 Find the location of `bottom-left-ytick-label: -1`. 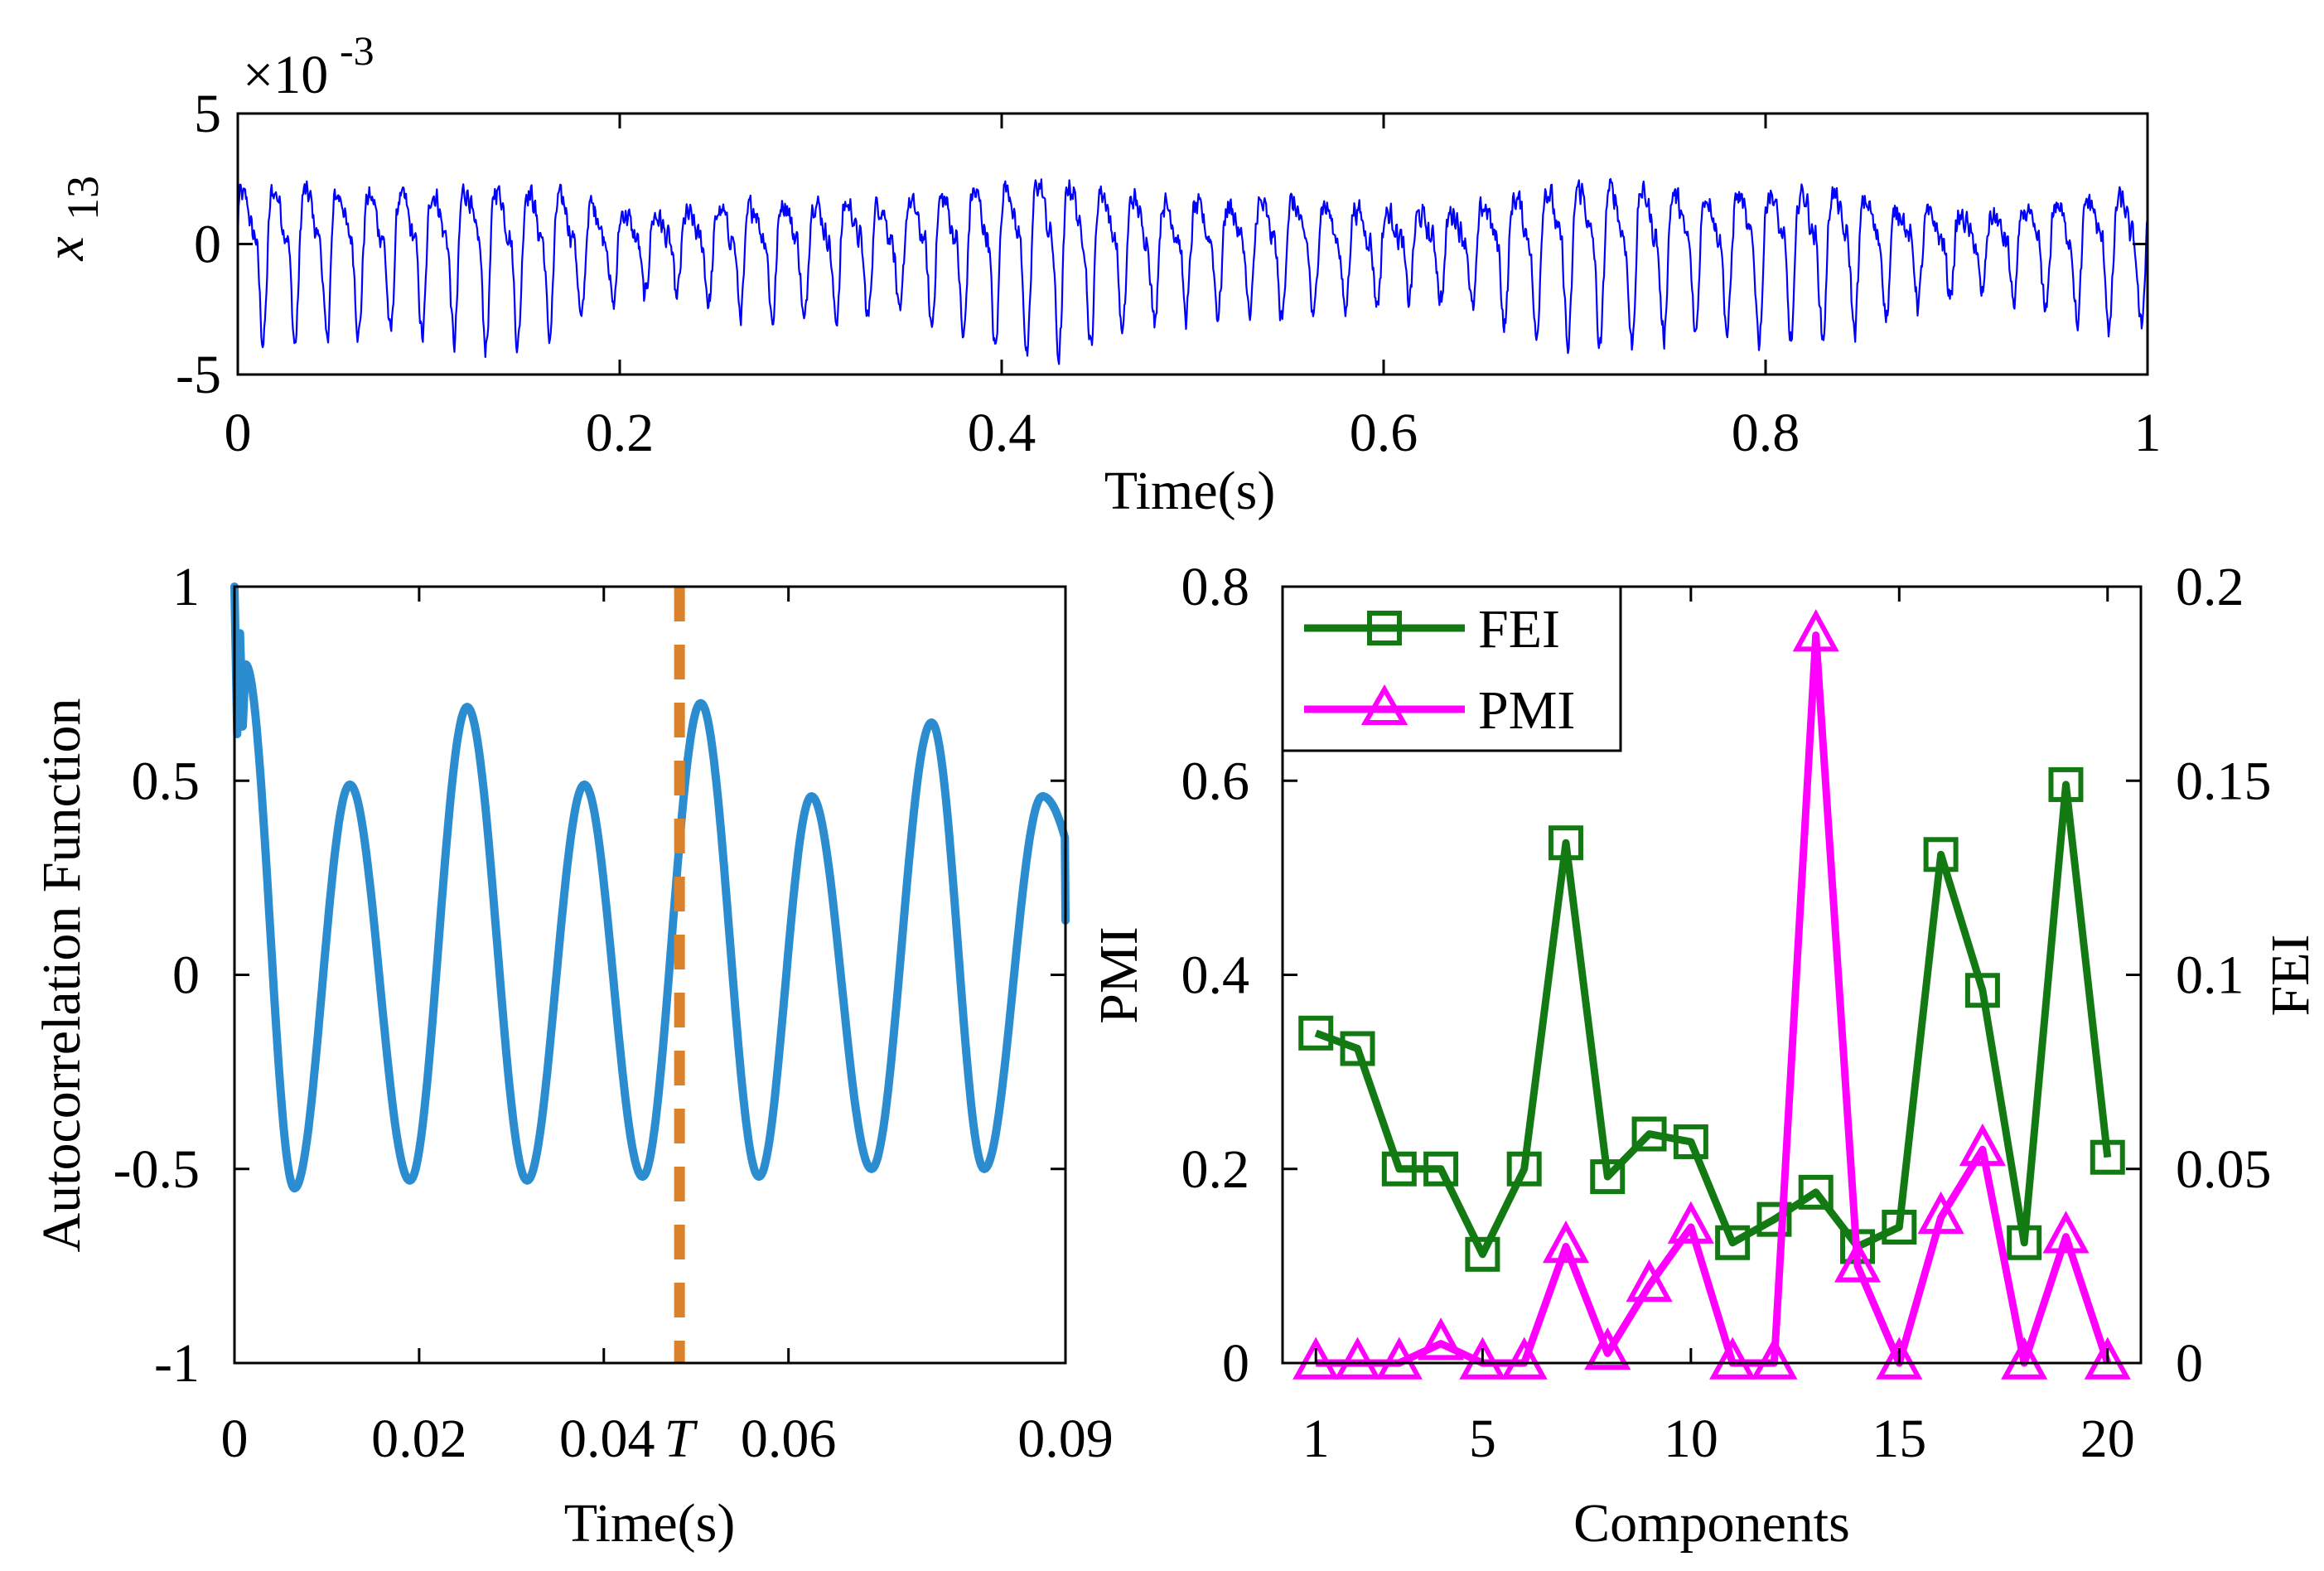

bottom-left-ytick-label: -1 is located at coordinates (177, 1364).